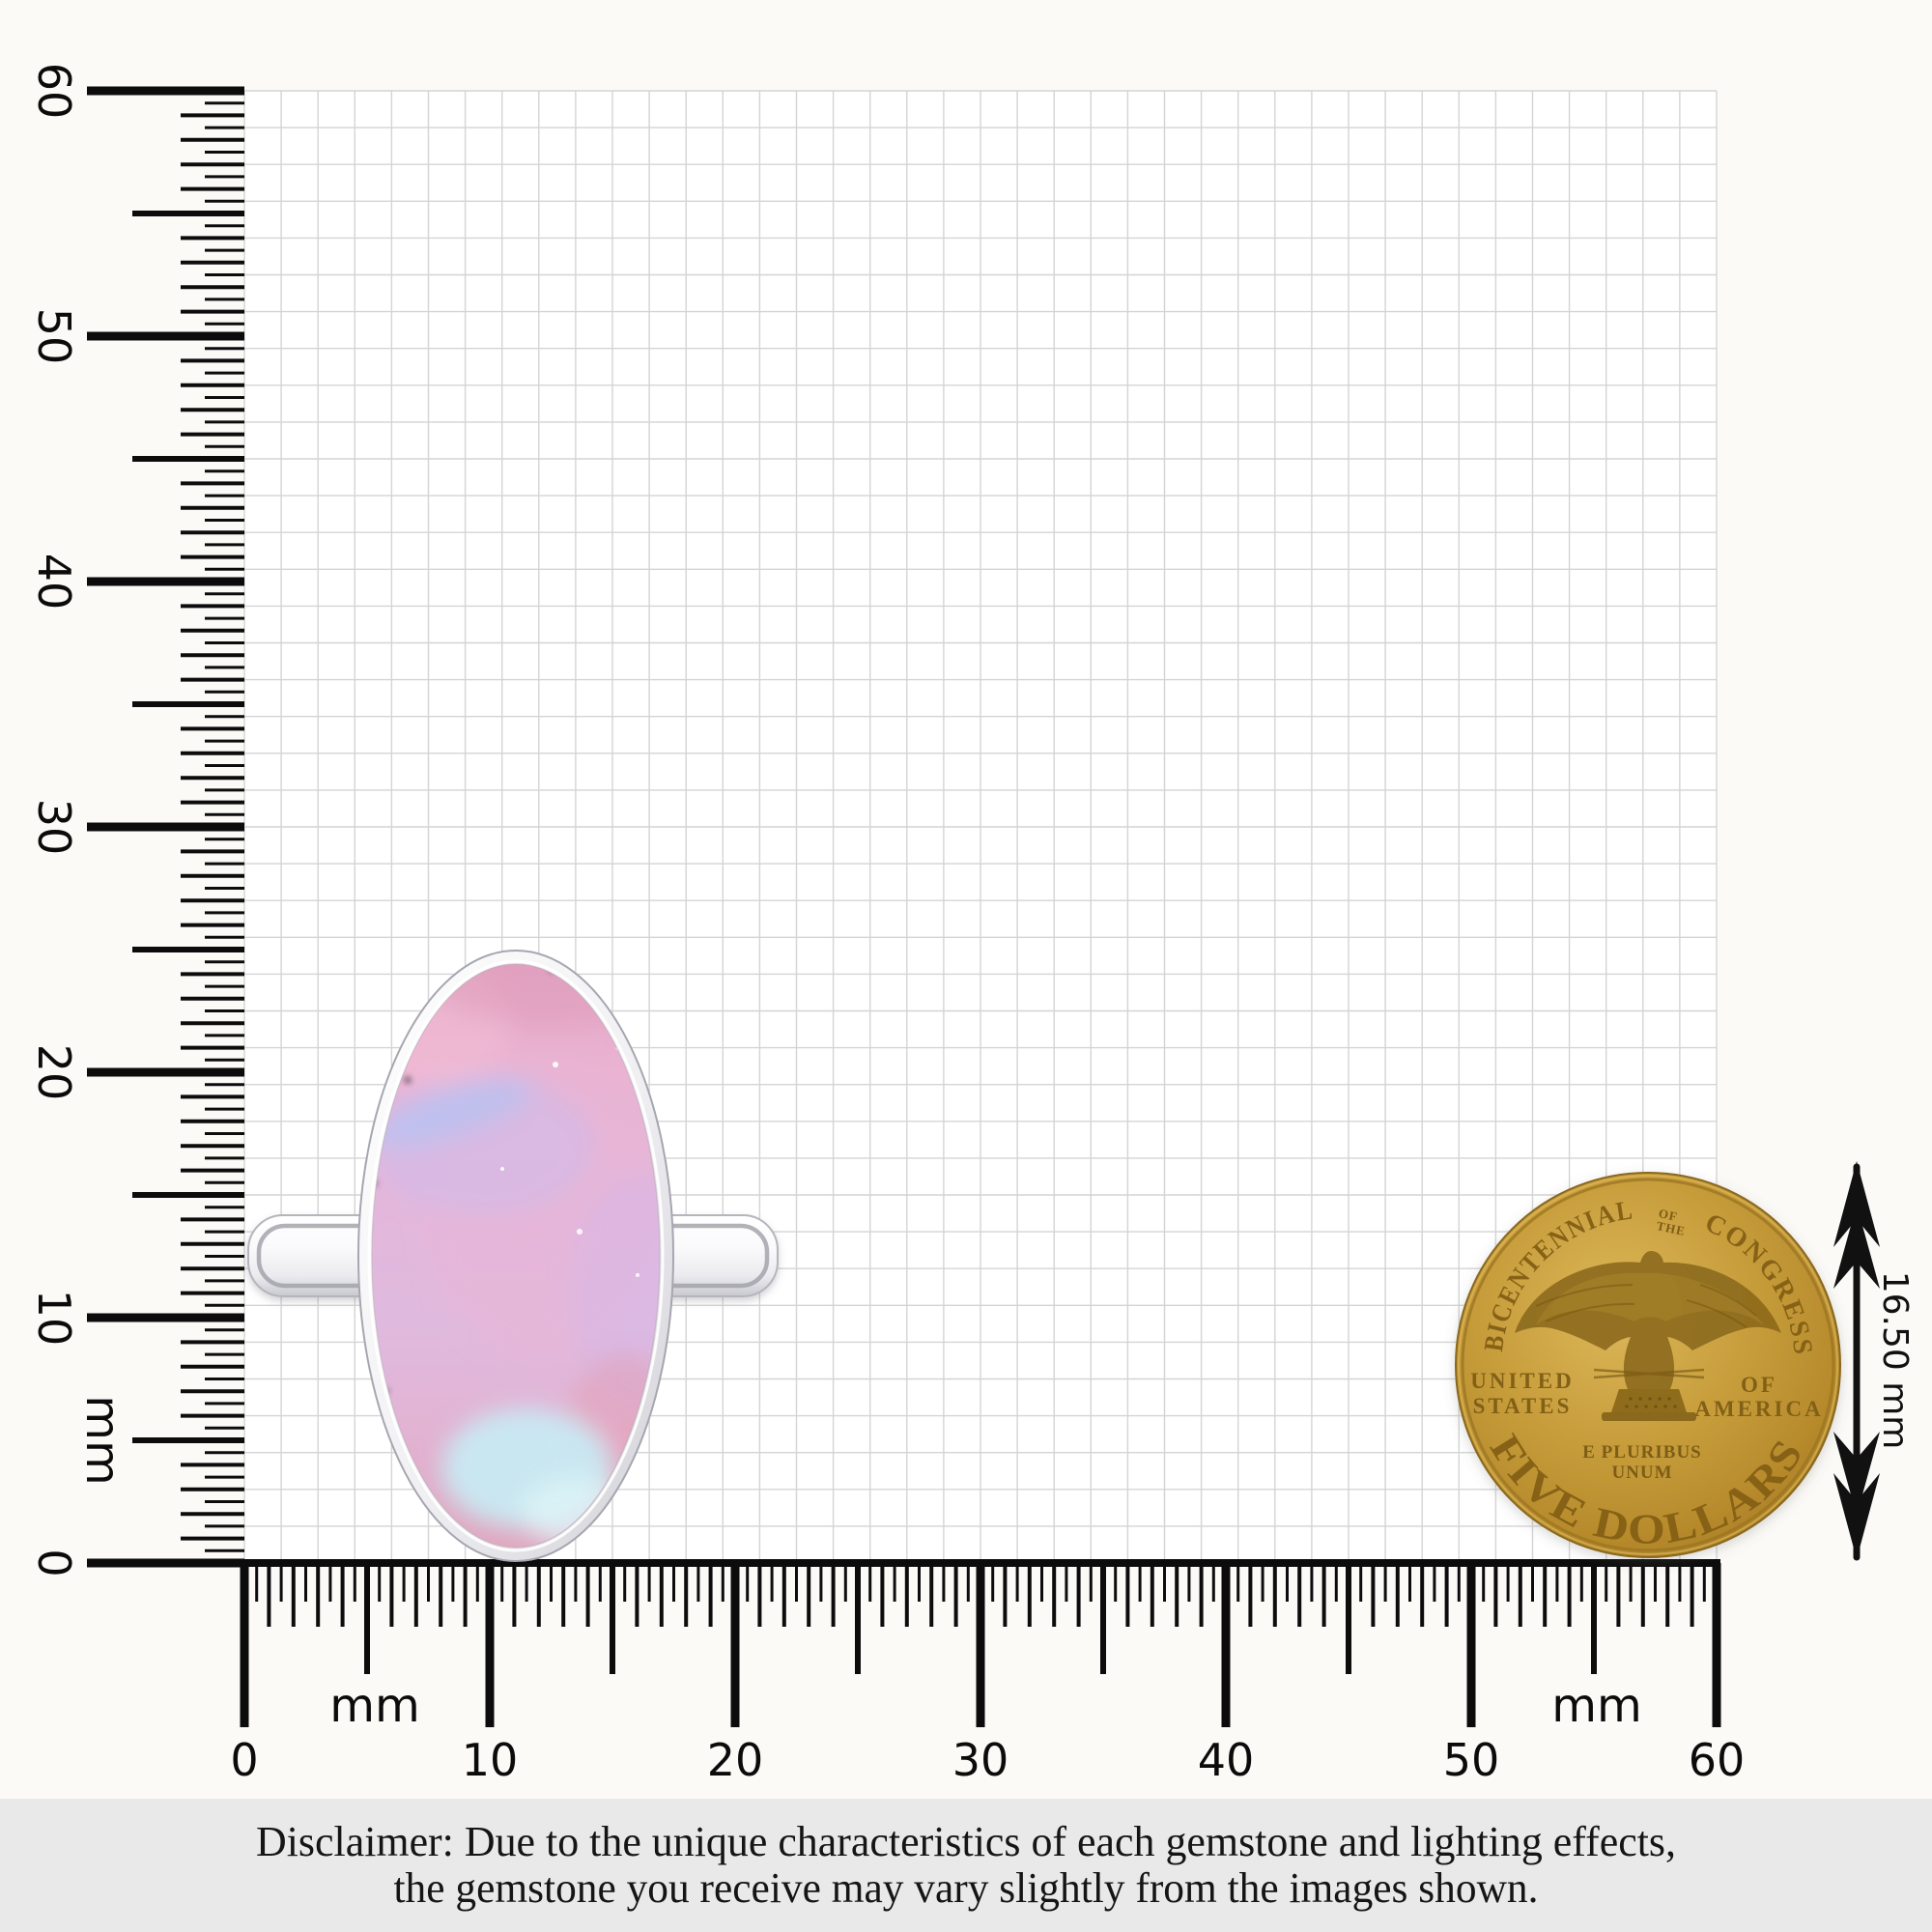  I want to click on bottom-ruler-unit-right: mm, so click(1596, 1706).